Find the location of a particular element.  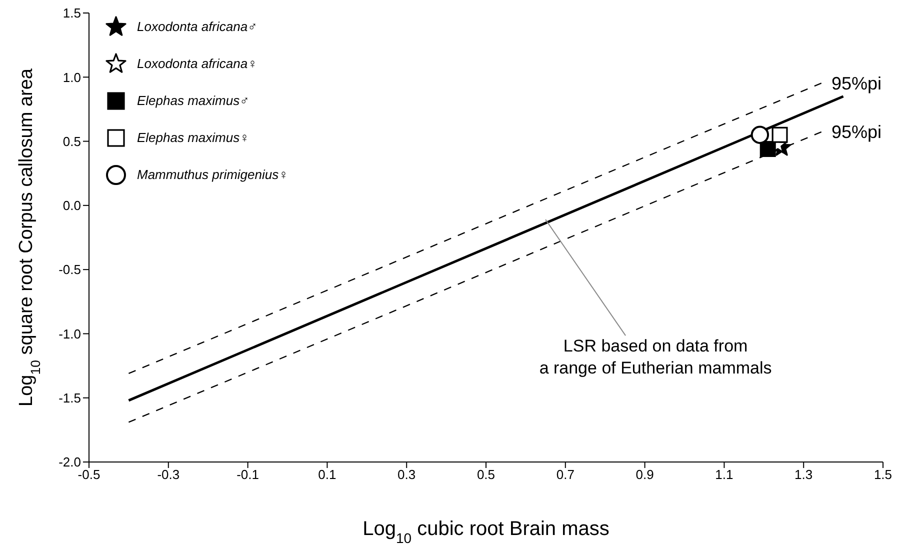

y-tick-label: 0.5 is located at coordinates (71, 141).